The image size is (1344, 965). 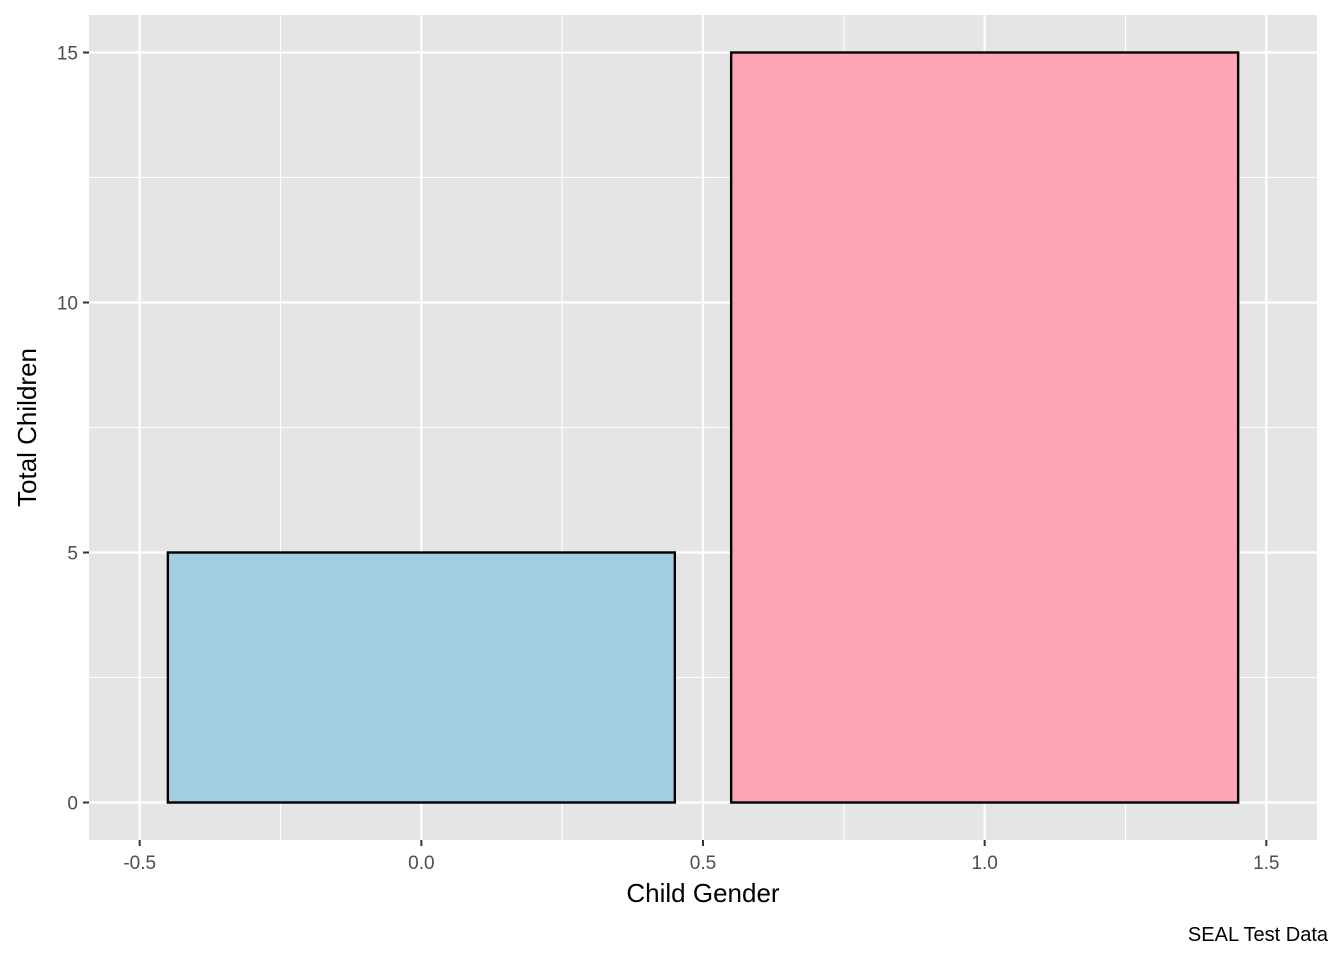 What do you see at coordinates (984, 863) in the screenshot?
I see `x-tick-label: 1.0` at bounding box center [984, 863].